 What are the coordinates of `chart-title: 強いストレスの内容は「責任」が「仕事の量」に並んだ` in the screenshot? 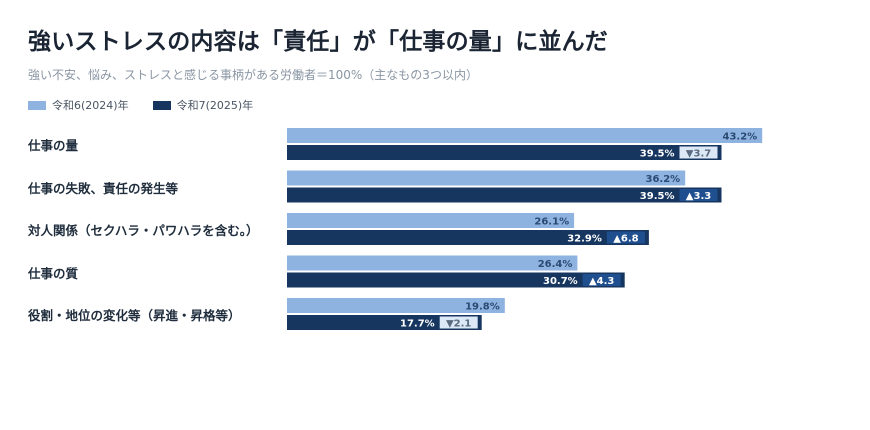 It's located at (318, 42).